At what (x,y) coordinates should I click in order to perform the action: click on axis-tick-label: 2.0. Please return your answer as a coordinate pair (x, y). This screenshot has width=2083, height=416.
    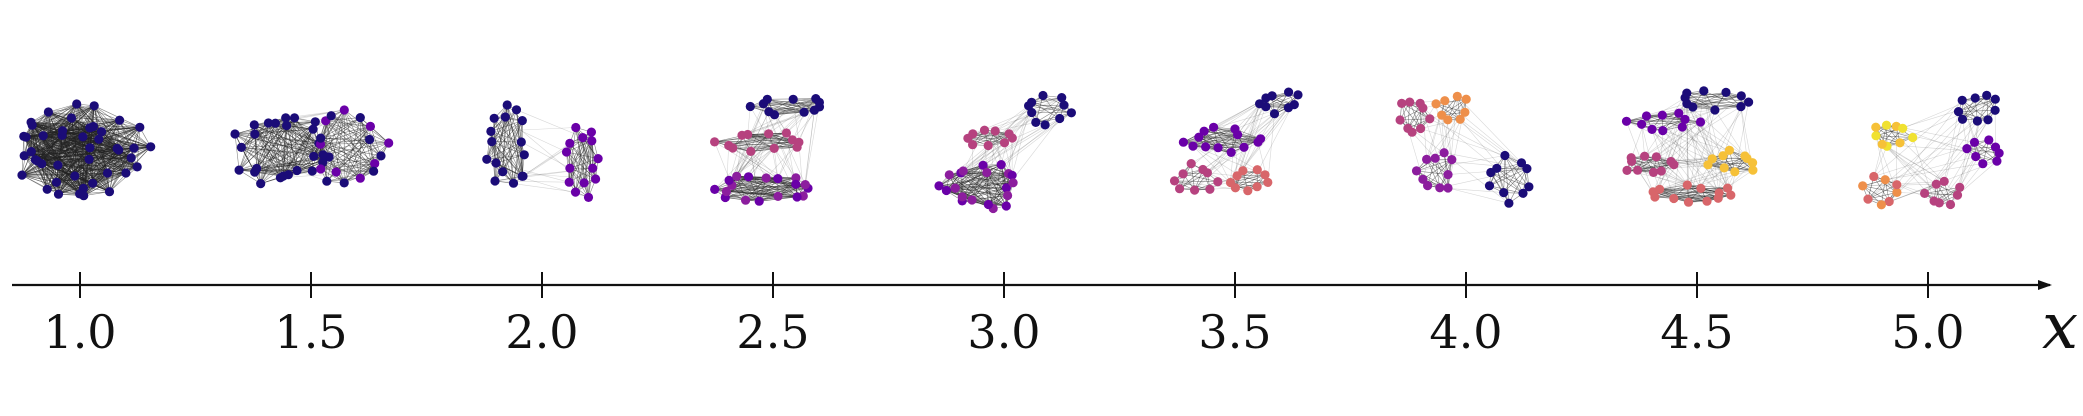
    Looking at the image, I should click on (541, 332).